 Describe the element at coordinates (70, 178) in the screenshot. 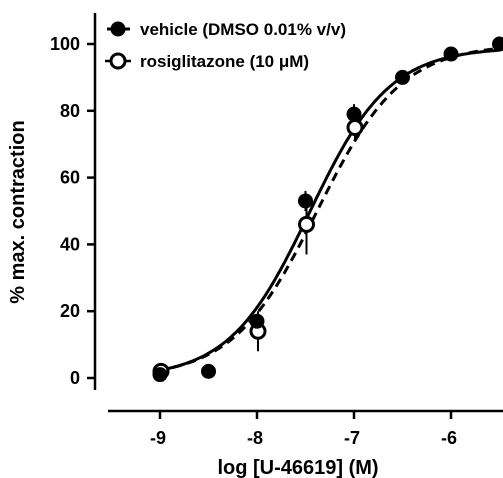

I see `y-tick-label: 60` at that location.